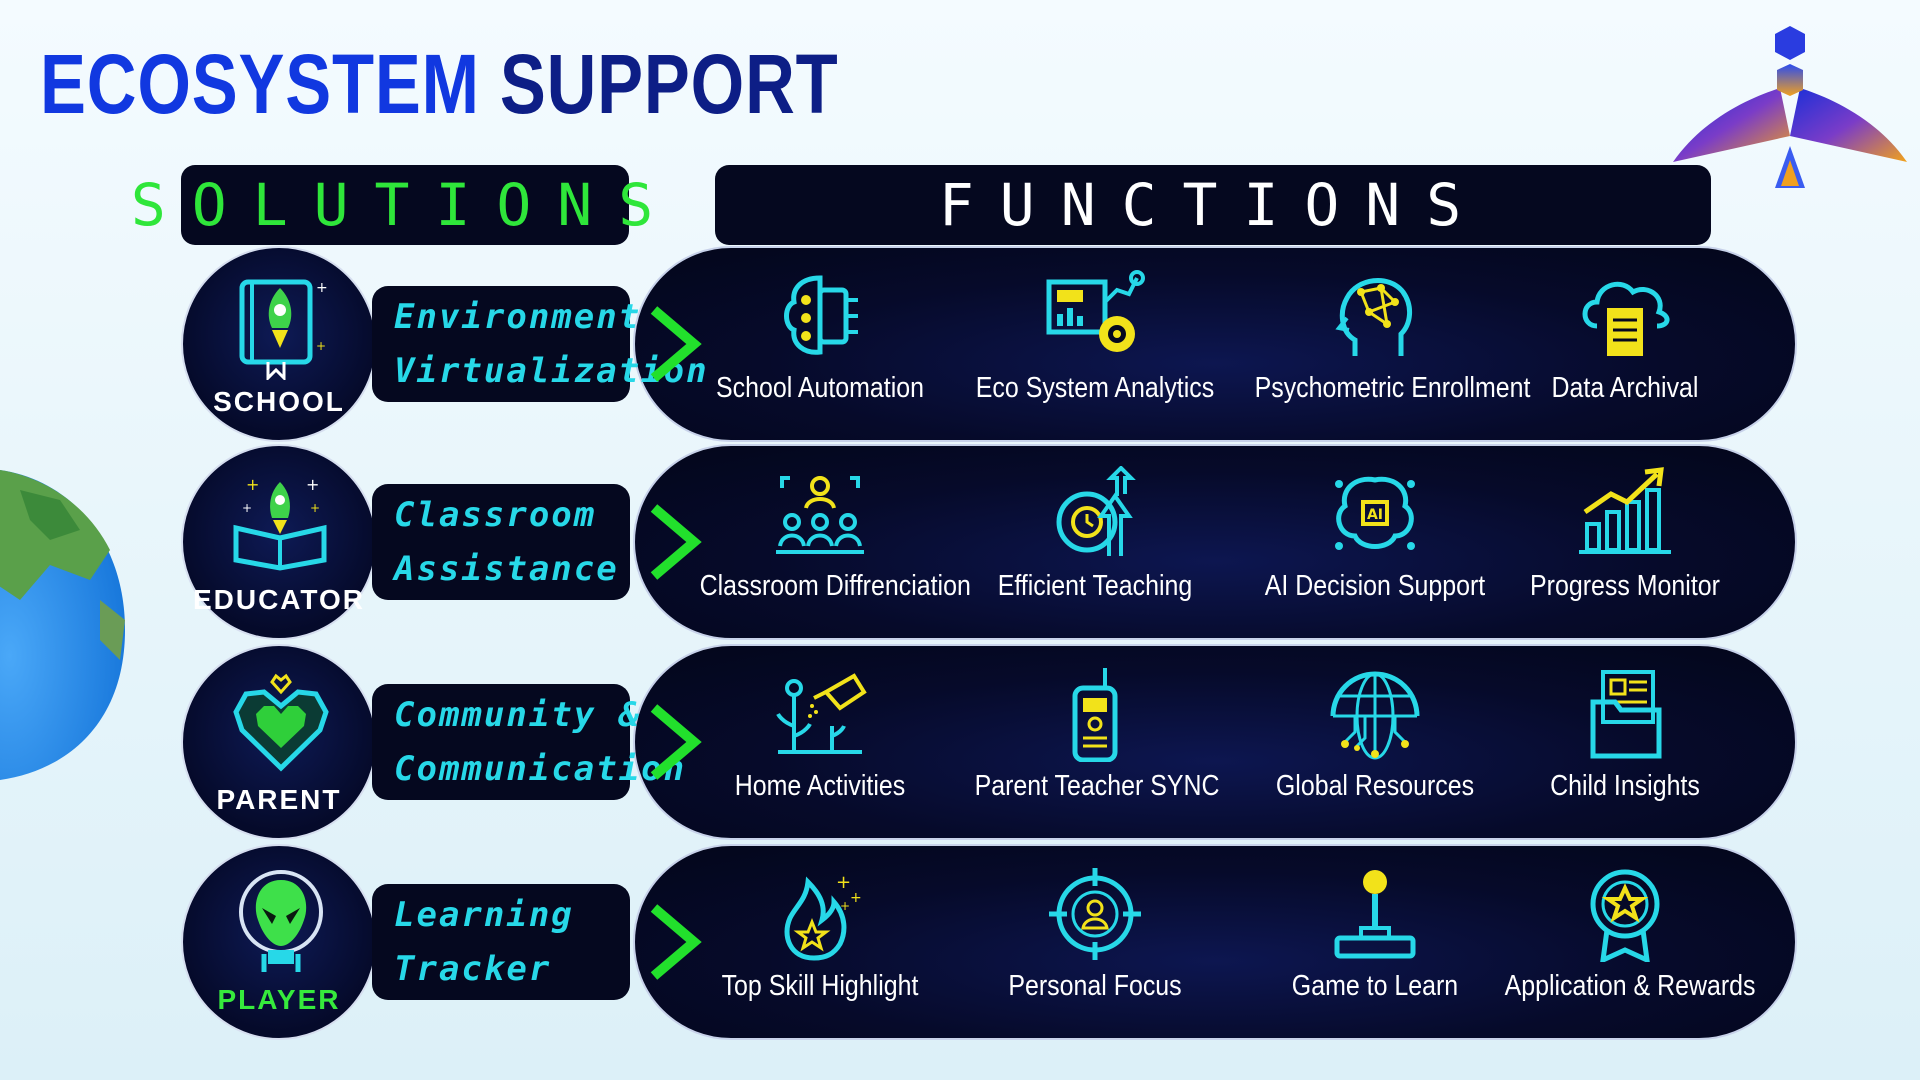  Describe the element at coordinates (1213, 205) in the screenshot. I see `functions-header: FUNCTIONS` at that location.